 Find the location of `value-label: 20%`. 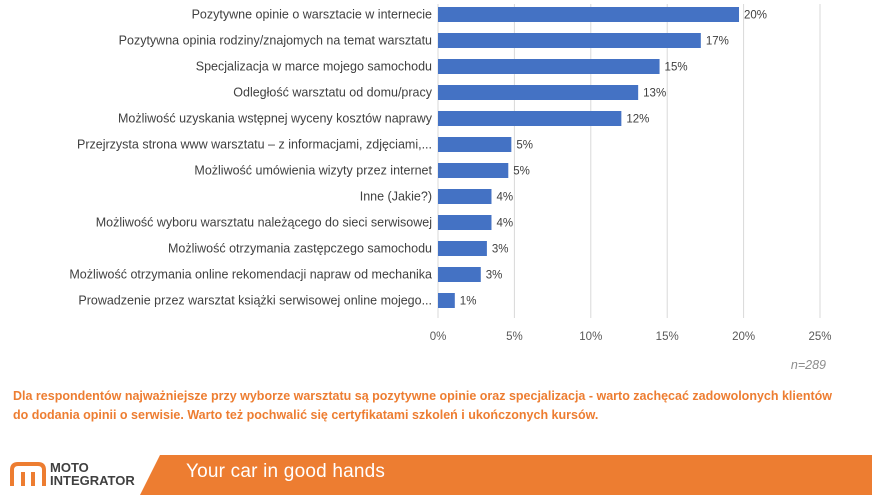

value-label: 20% is located at coordinates (755, 16).